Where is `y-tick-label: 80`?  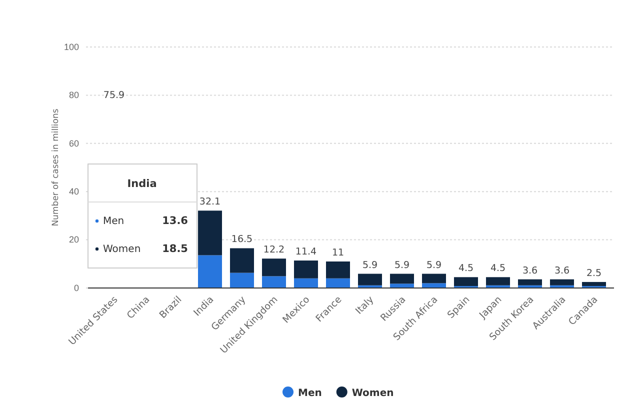
y-tick-label: 80 is located at coordinates (73, 95).